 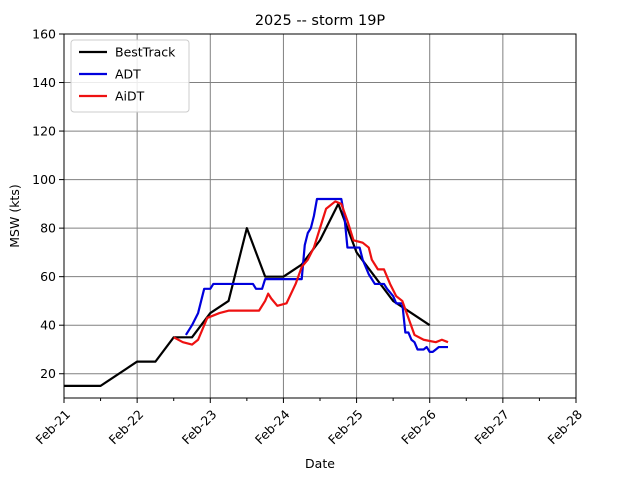 What do you see at coordinates (311, 273) in the screenshot?
I see `series-line-aidt` at bounding box center [311, 273].